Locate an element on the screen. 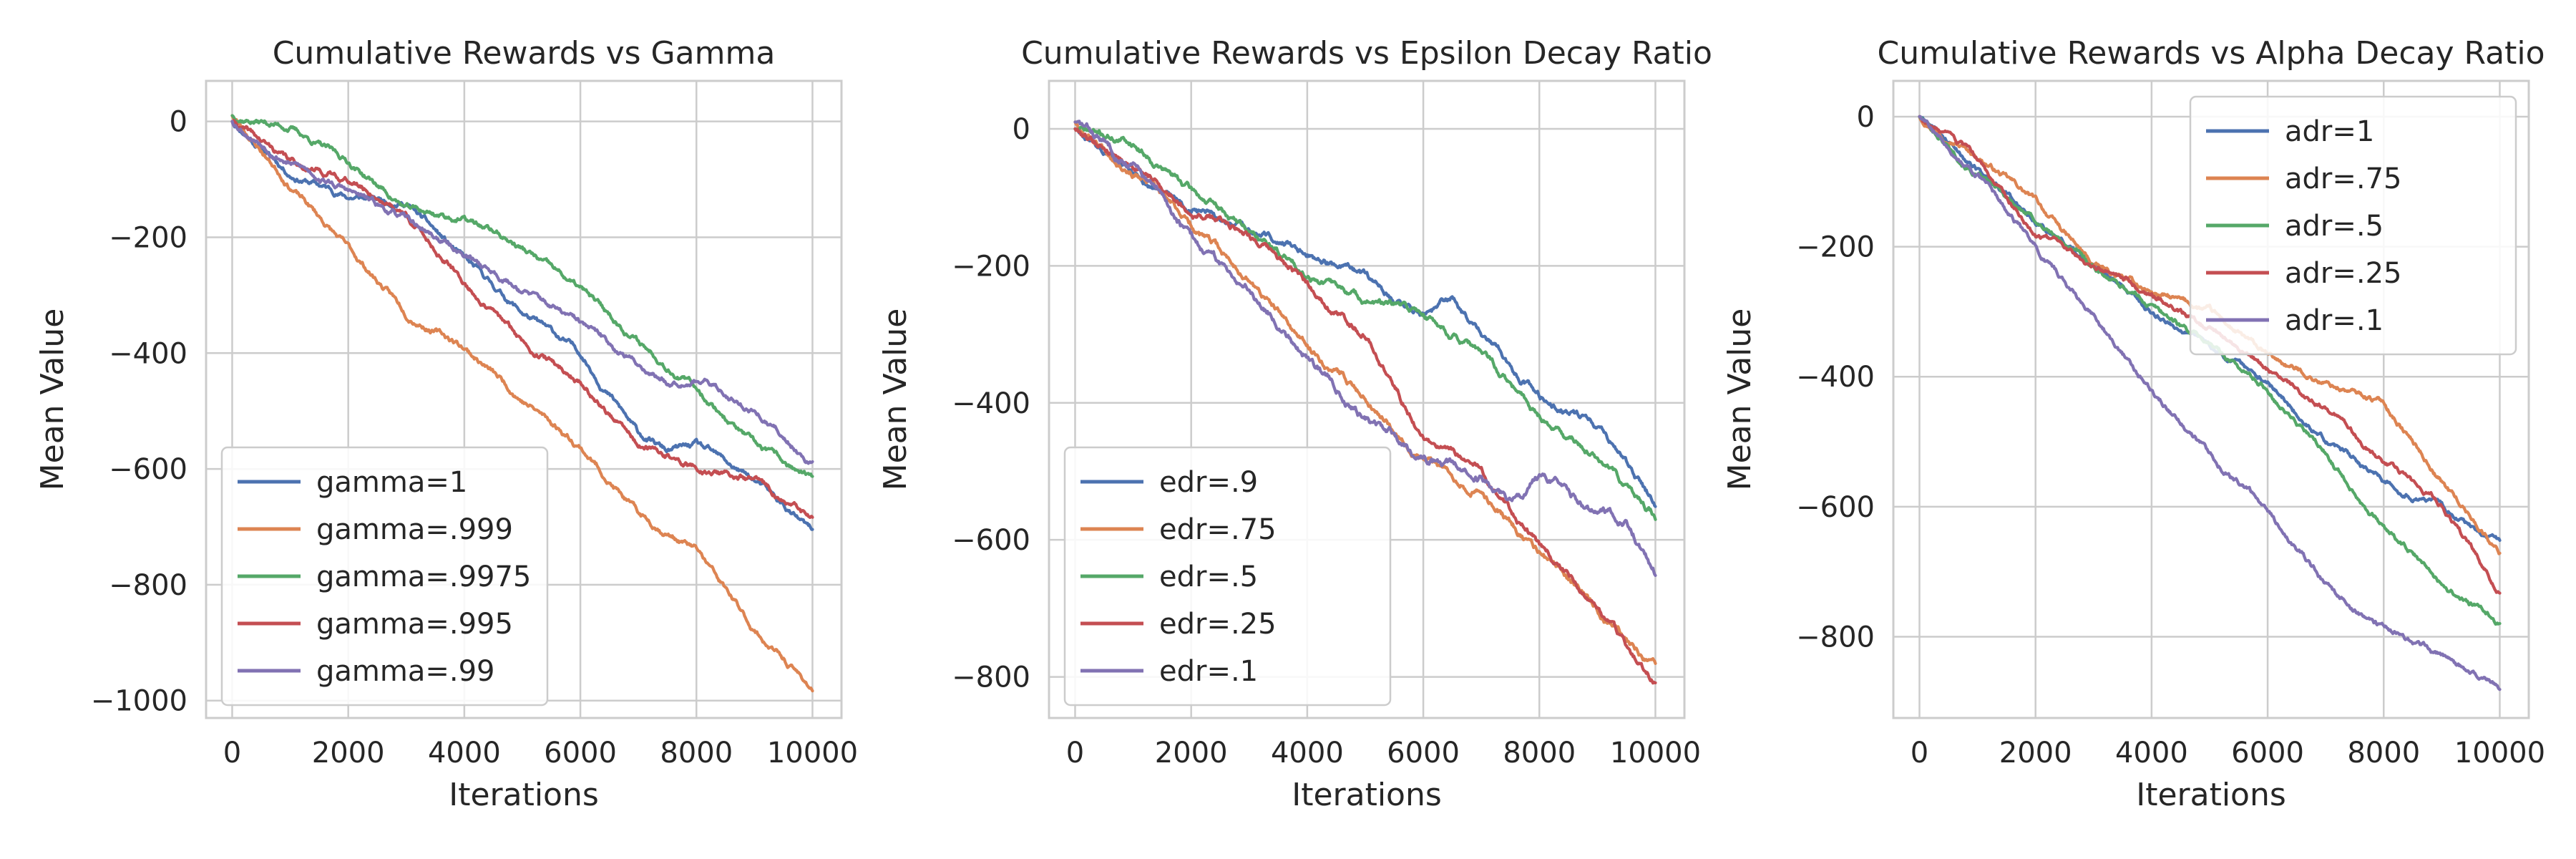 The image size is (2576, 859). legend-label: adr=.1 is located at coordinates (2334, 320).